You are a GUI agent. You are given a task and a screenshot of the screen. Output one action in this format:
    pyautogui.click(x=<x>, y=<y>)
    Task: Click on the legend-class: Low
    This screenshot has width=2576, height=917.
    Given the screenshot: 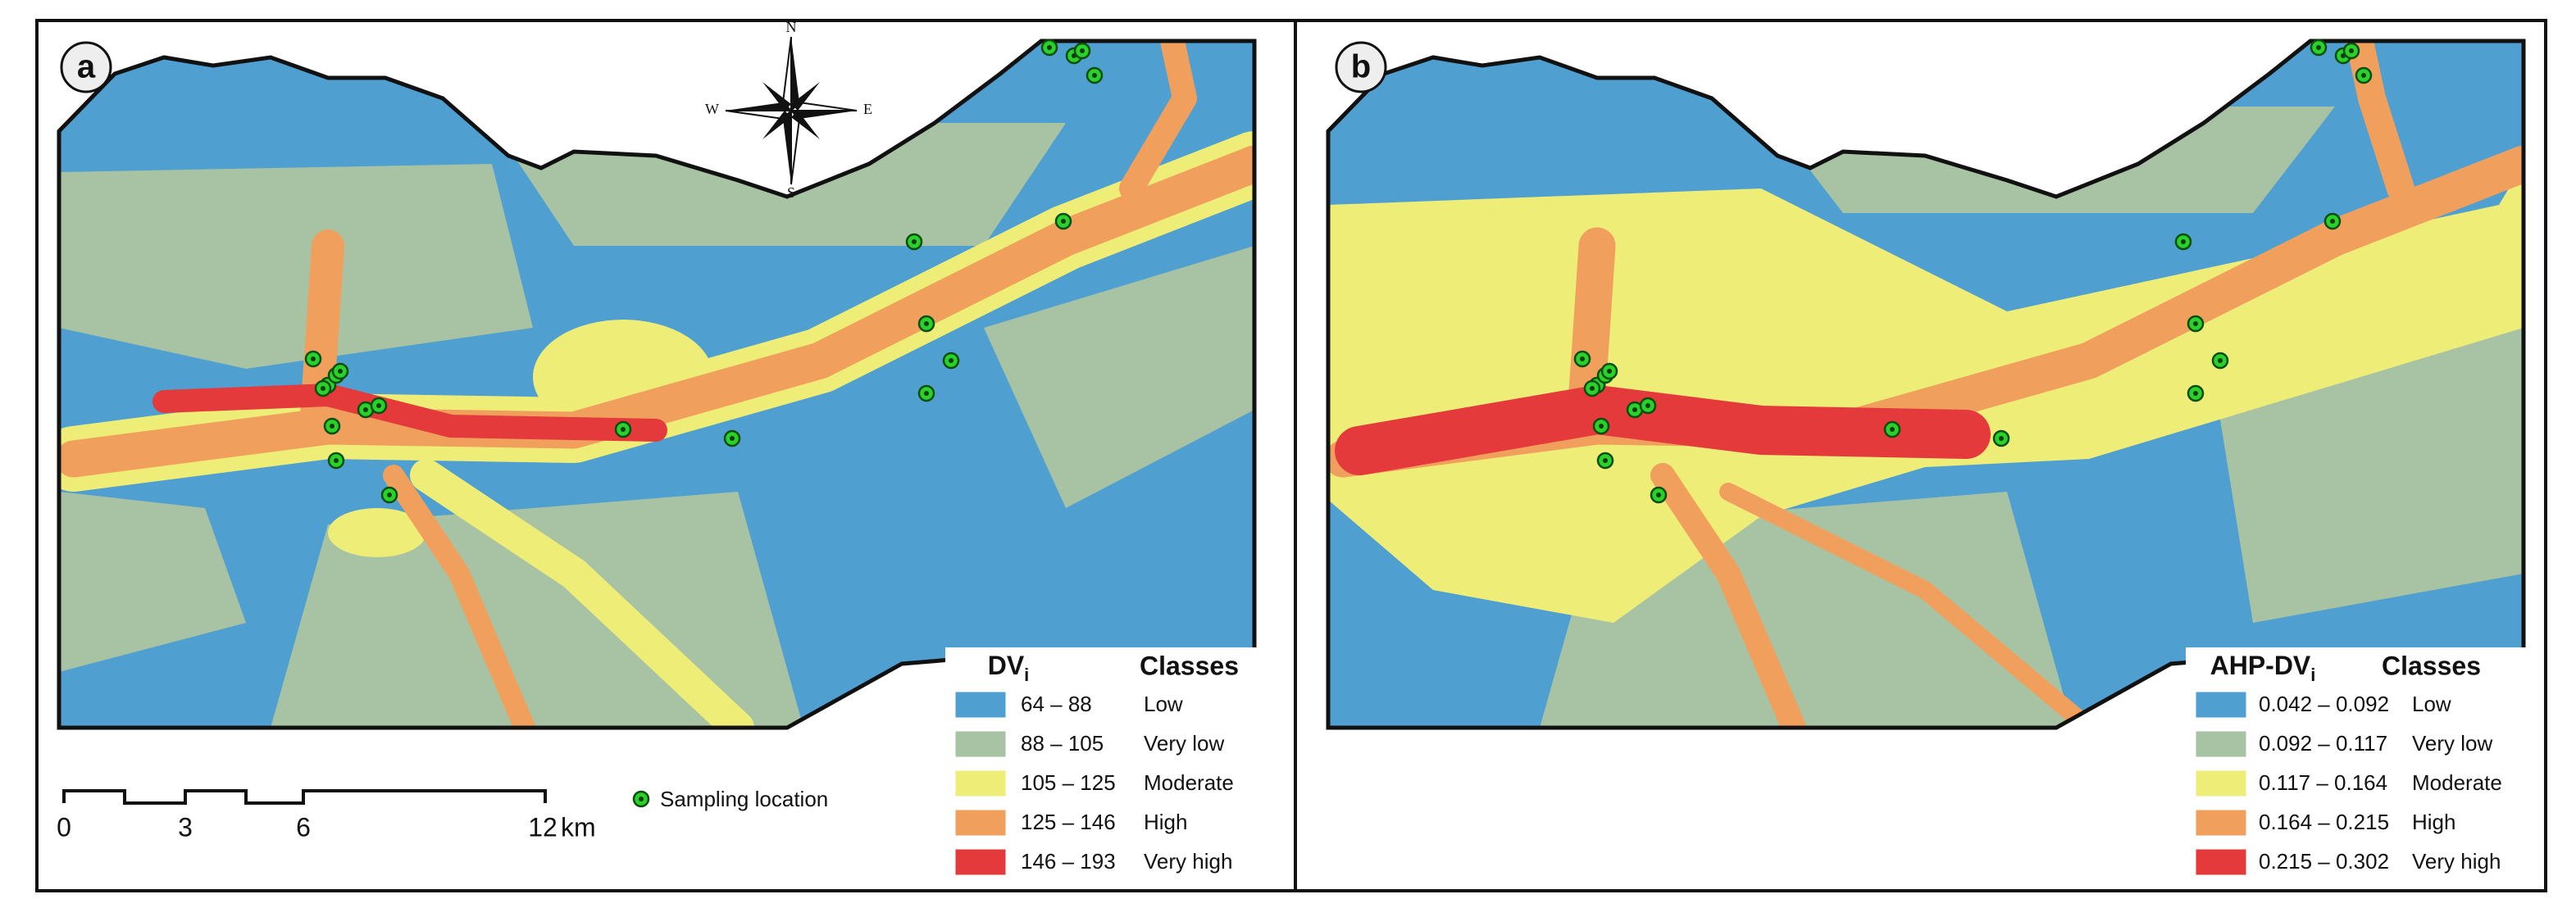 What is the action you would take?
    pyautogui.click(x=2431, y=704)
    